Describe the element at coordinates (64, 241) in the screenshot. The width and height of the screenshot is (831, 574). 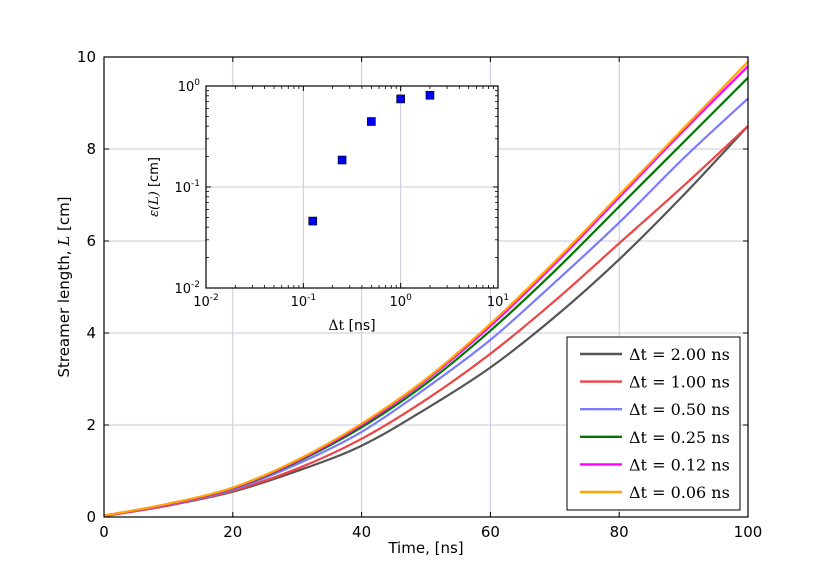
I see `main-y-axis-label-symbol: L` at that location.